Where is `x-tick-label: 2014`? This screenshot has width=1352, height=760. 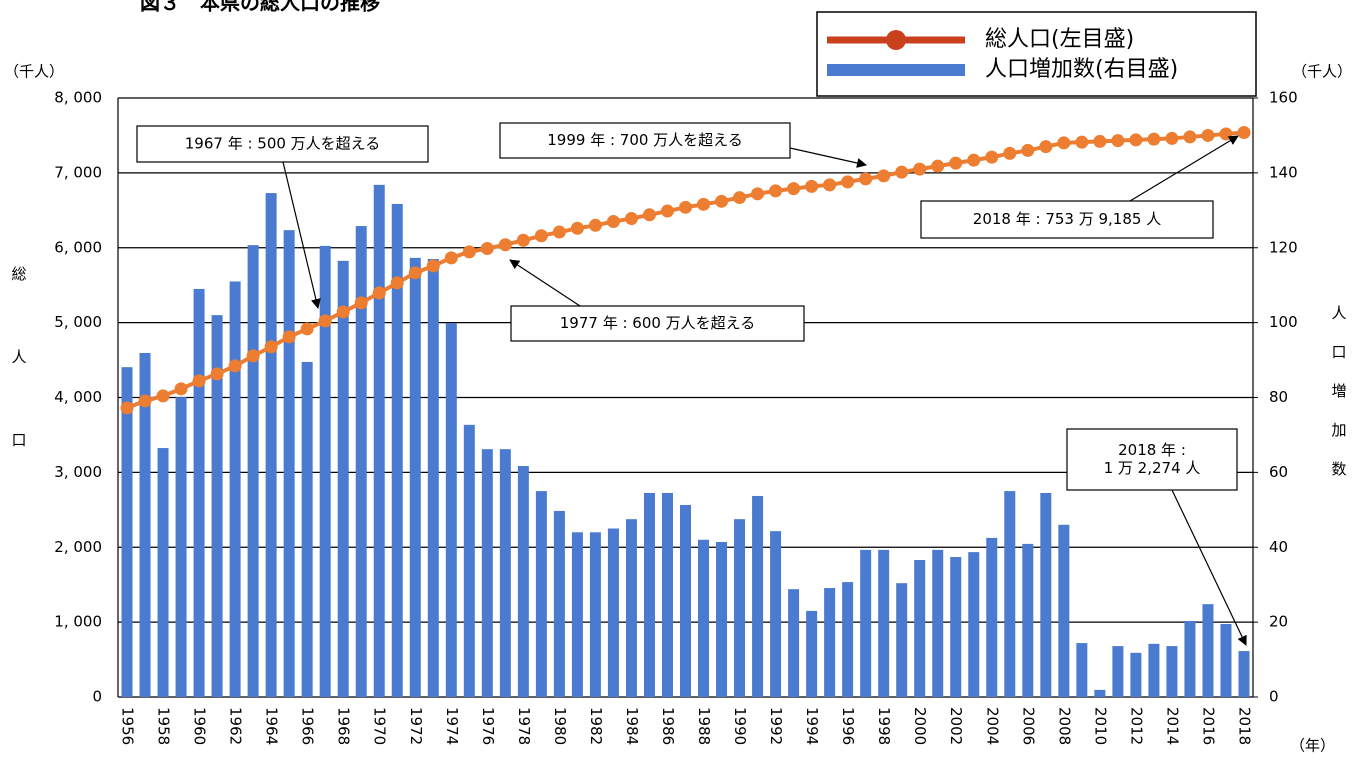 x-tick-label: 2014 is located at coordinates (1172, 726).